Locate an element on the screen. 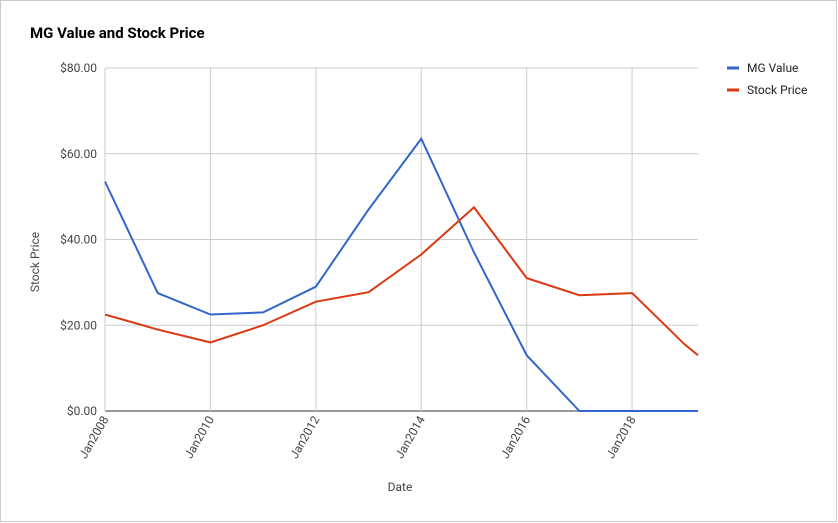  legend-label: MG Value is located at coordinates (772, 68).